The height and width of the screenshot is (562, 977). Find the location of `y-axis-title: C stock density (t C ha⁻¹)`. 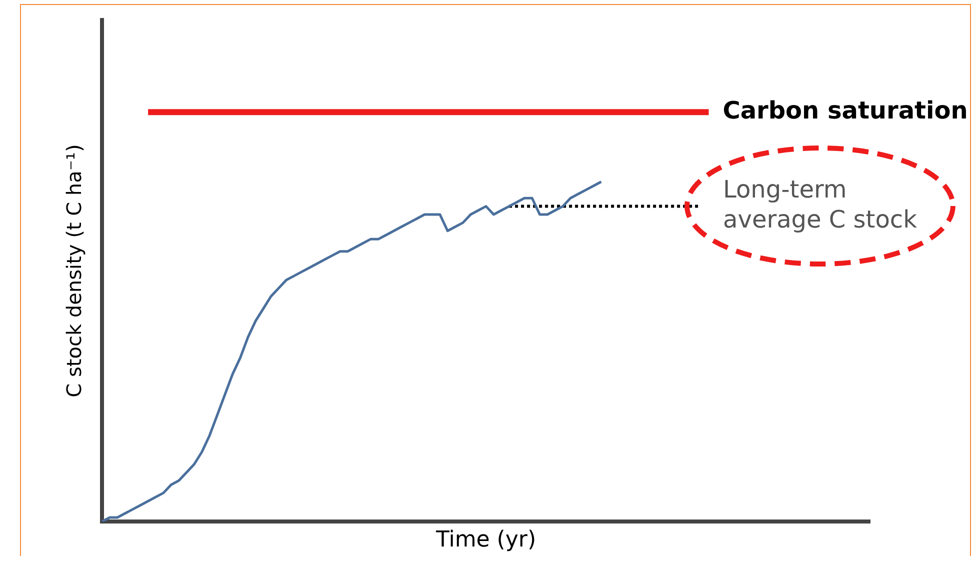

y-axis-title: C stock density (t C ha⁻¹) is located at coordinates (74, 271).